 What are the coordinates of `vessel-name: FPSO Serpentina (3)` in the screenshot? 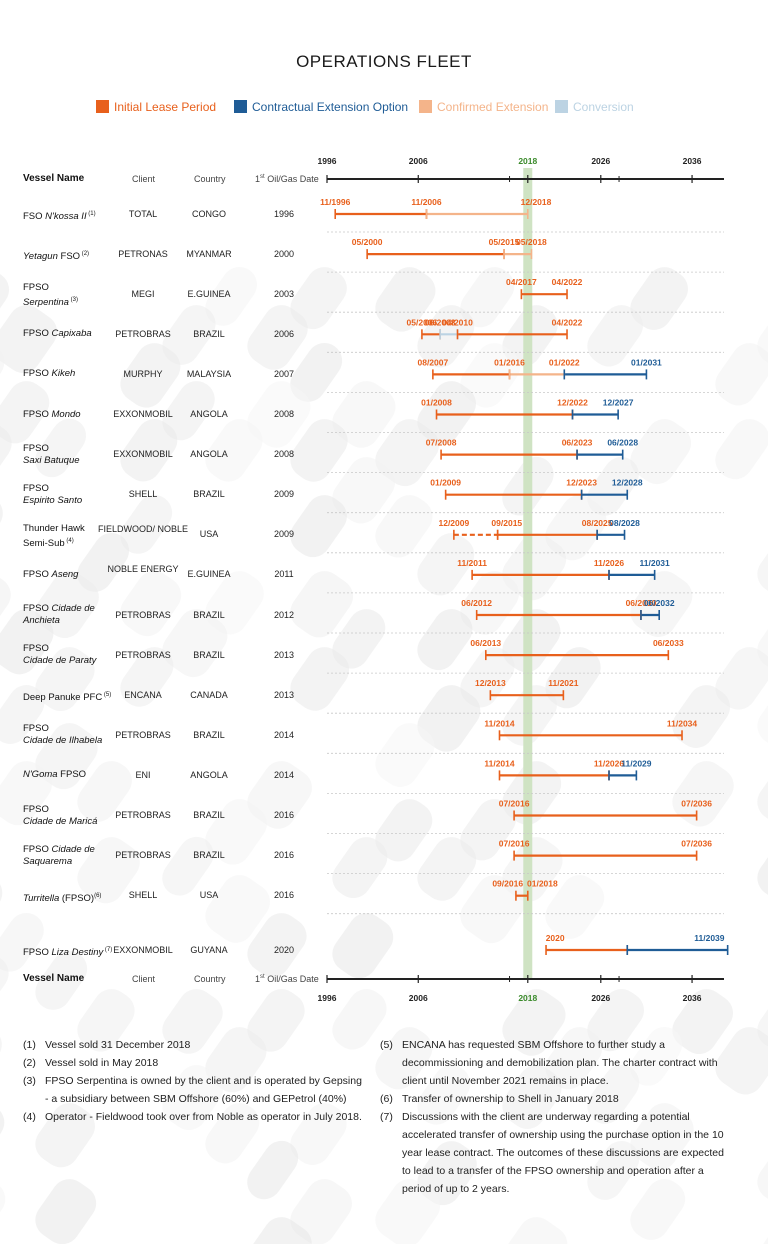 It's located at (50, 295).